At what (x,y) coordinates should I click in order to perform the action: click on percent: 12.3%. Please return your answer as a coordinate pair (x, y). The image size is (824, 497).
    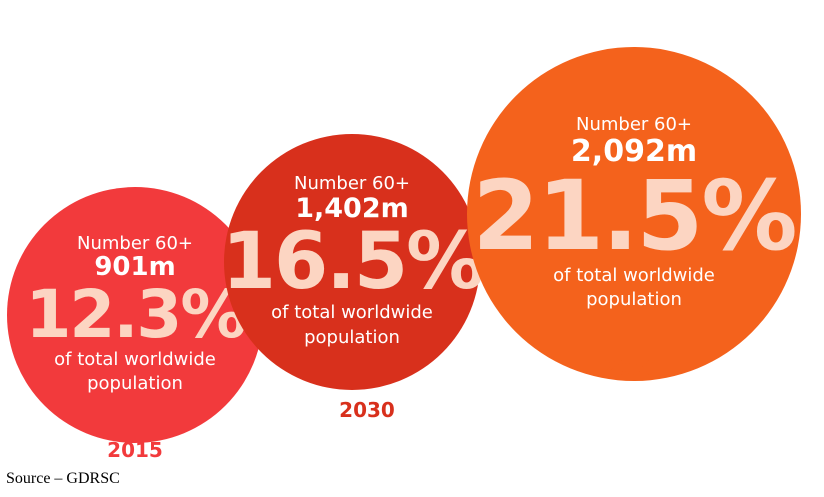
    Looking at the image, I should click on (136, 314).